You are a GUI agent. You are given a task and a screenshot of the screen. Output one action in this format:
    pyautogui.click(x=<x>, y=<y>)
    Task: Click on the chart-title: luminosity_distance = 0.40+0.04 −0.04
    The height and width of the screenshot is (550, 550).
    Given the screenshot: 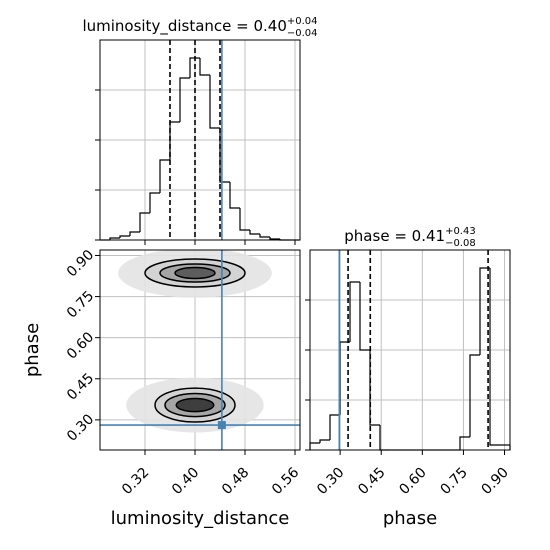 What is the action you would take?
    pyautogui.click(x=199, y=27)
    